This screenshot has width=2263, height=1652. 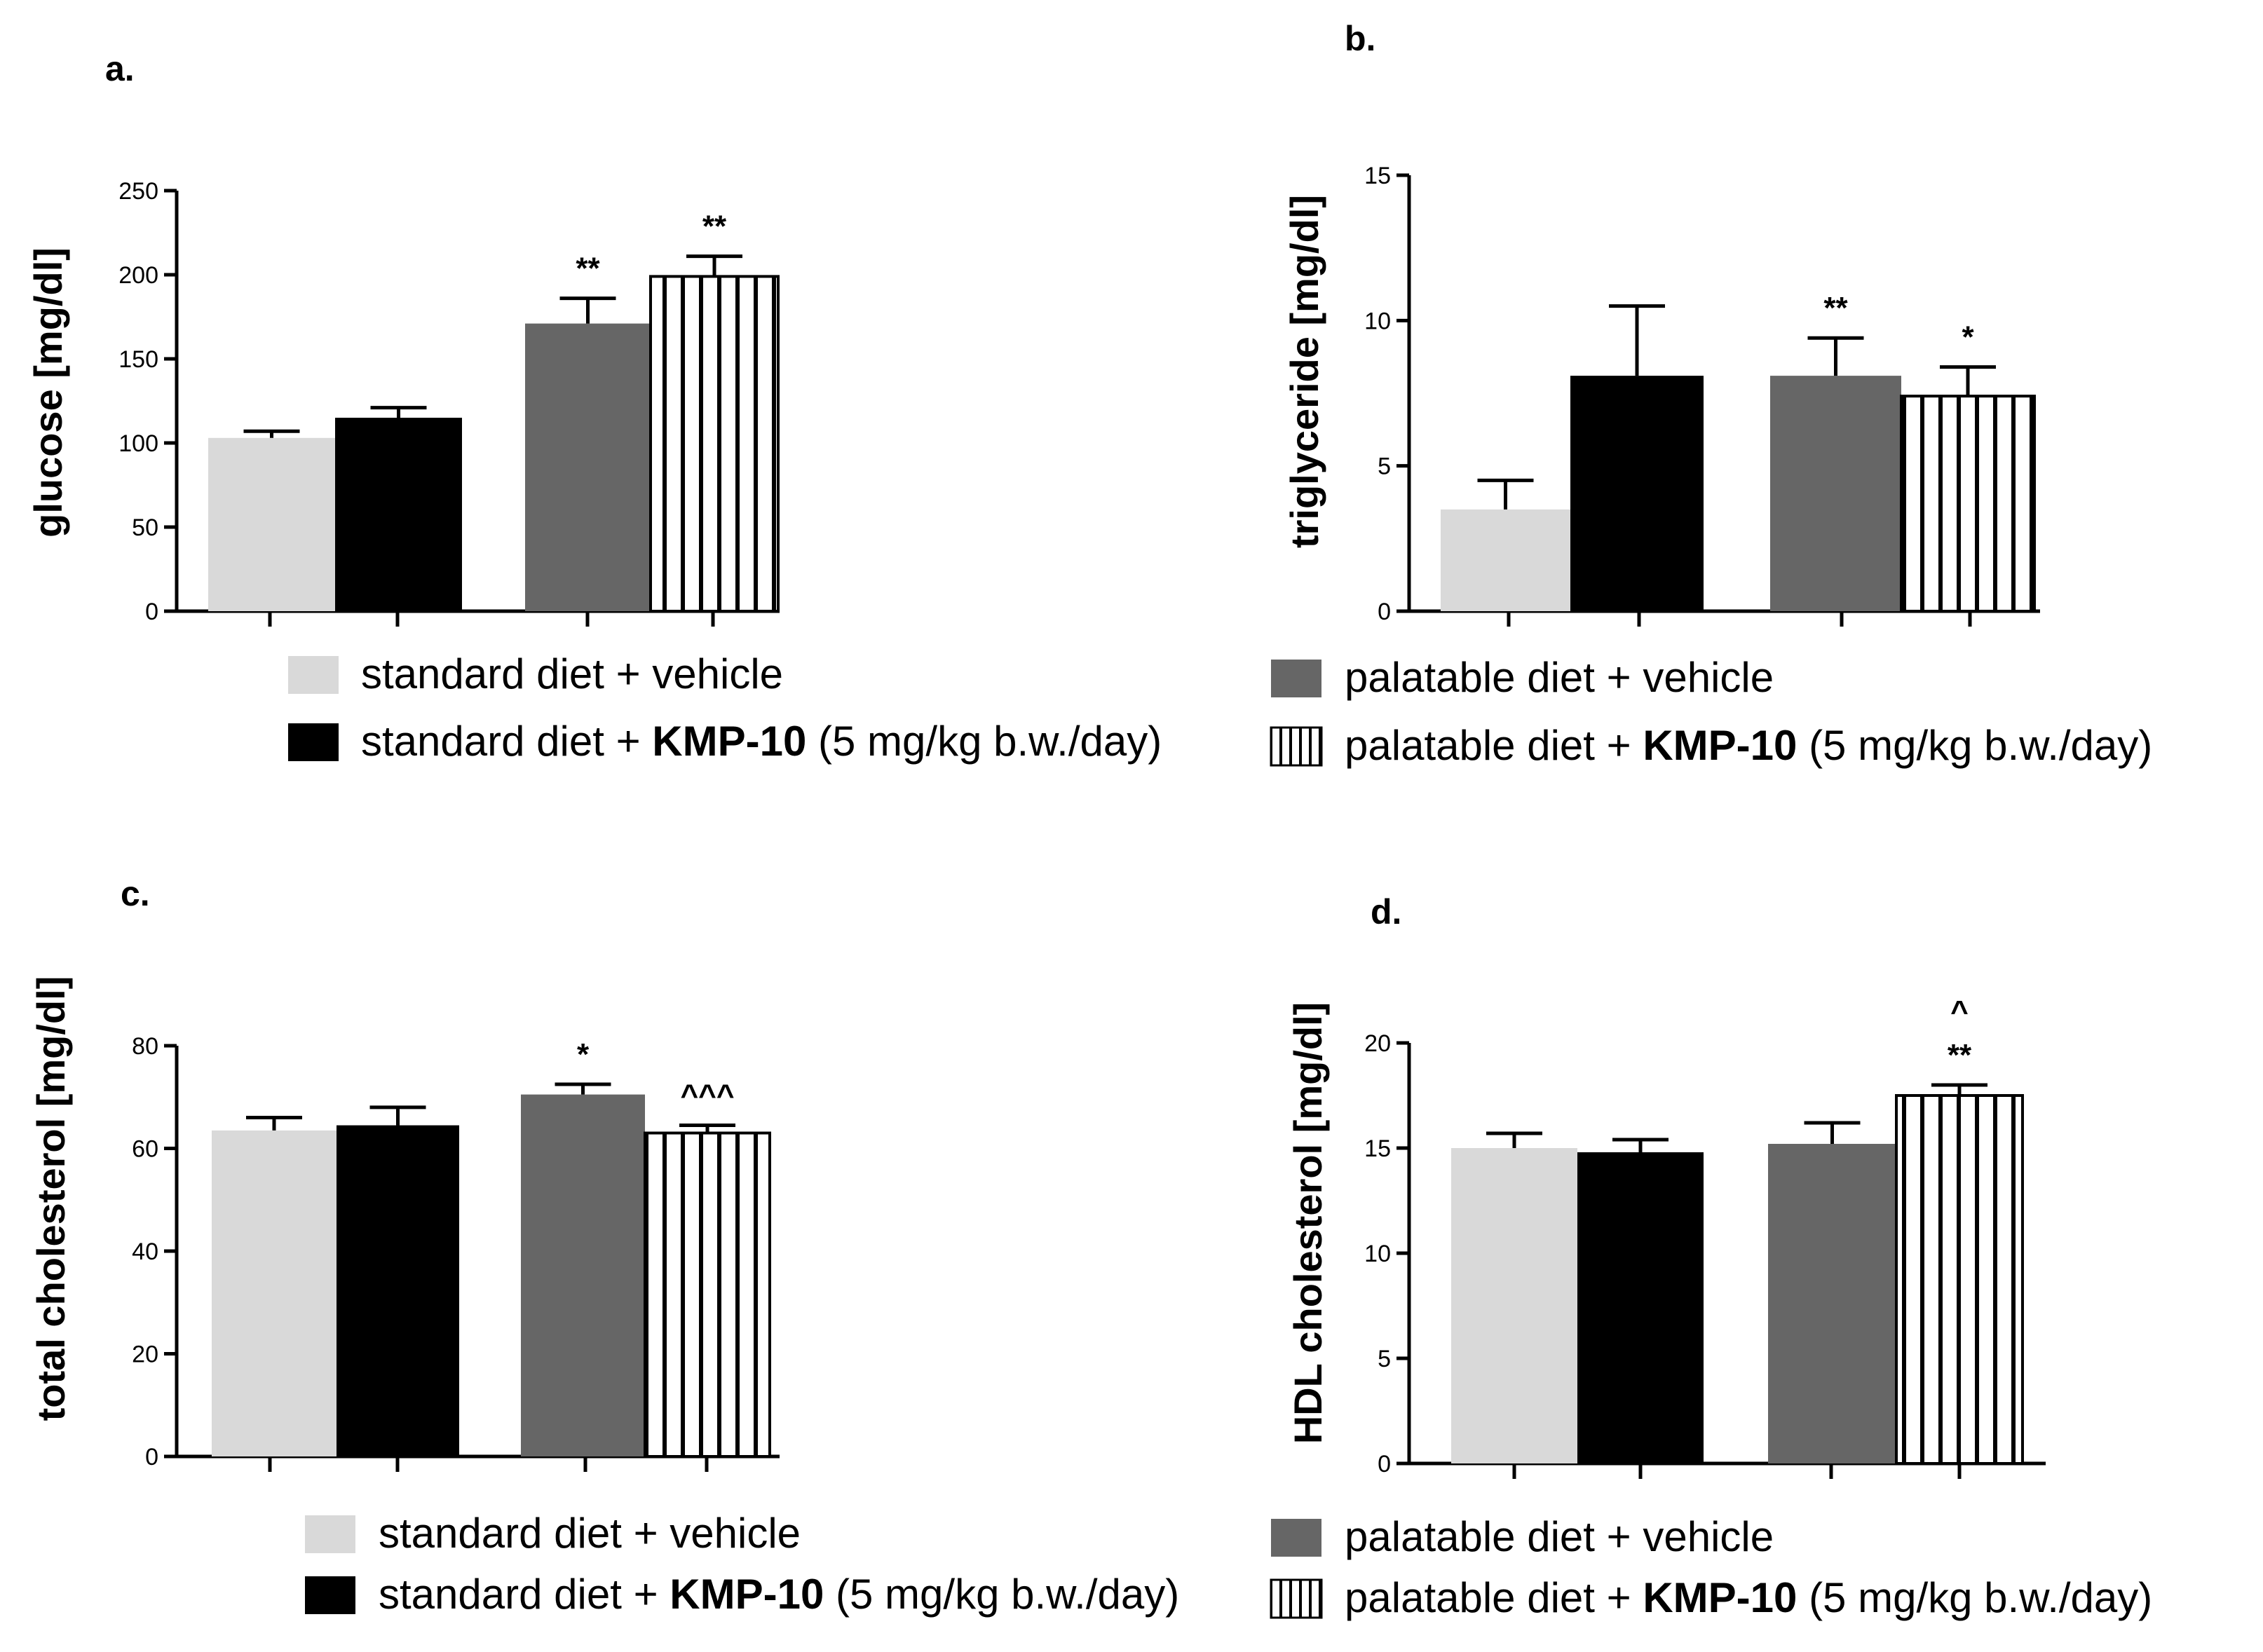 What do you see at coordinates (51, 1199) in the screenshot?
I see `y-axis-label: total cholesterol [mg/dl]` at bounding box center [51, 1199].